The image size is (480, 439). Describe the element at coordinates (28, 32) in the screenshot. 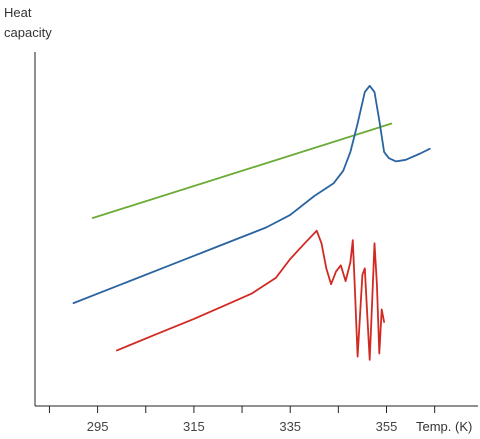

I see `y-axis-label-line2: capacity` at that location.